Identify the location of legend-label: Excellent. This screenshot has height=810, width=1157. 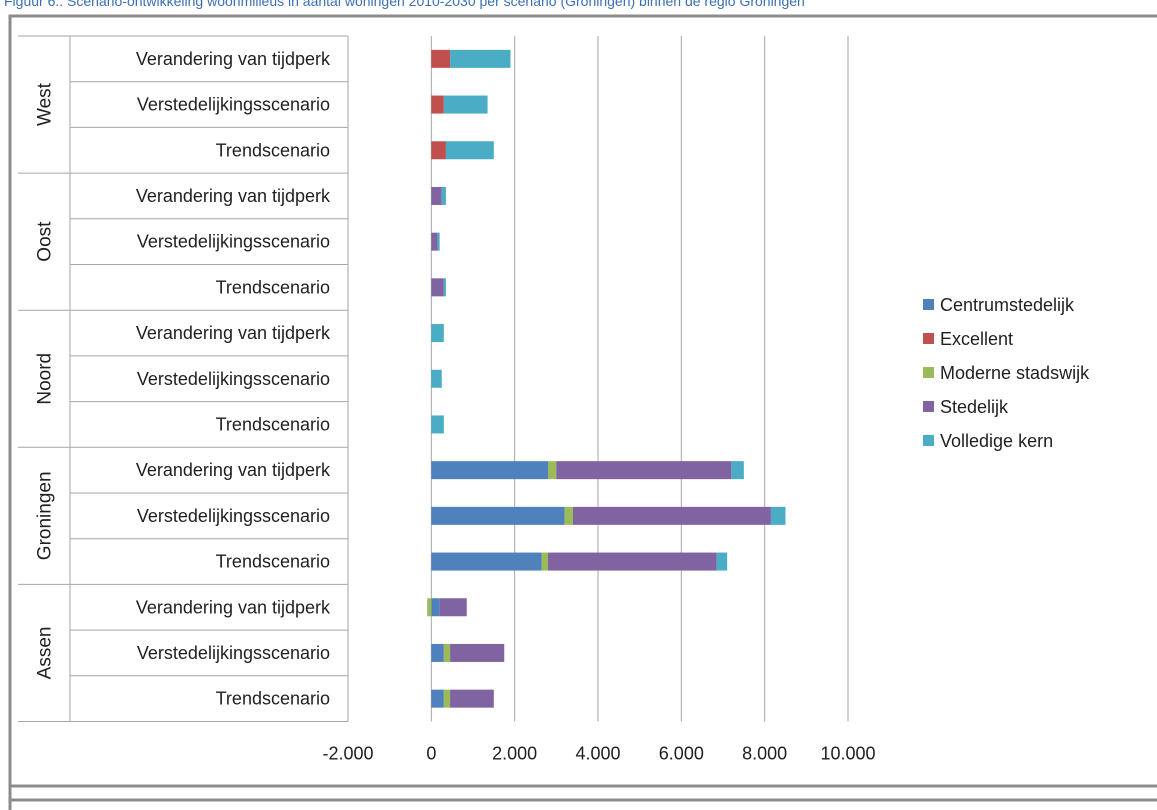
(976, 339).